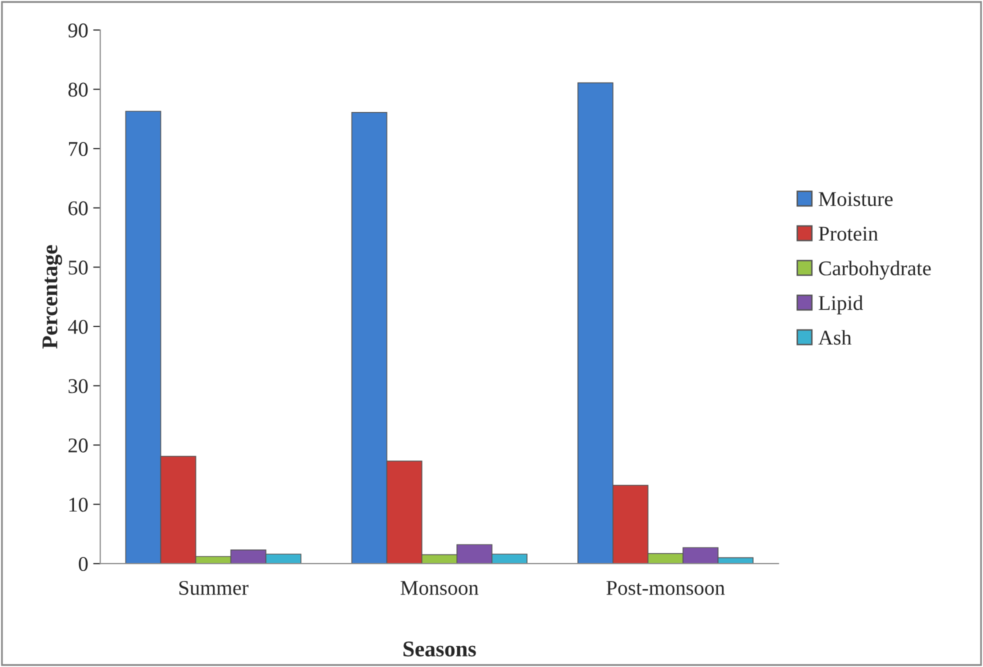 This screenshot has height=667, width=983. Describe the element at coordinates (83, 564) in the screenshot. I see `y-tick-label: 0` at that location.